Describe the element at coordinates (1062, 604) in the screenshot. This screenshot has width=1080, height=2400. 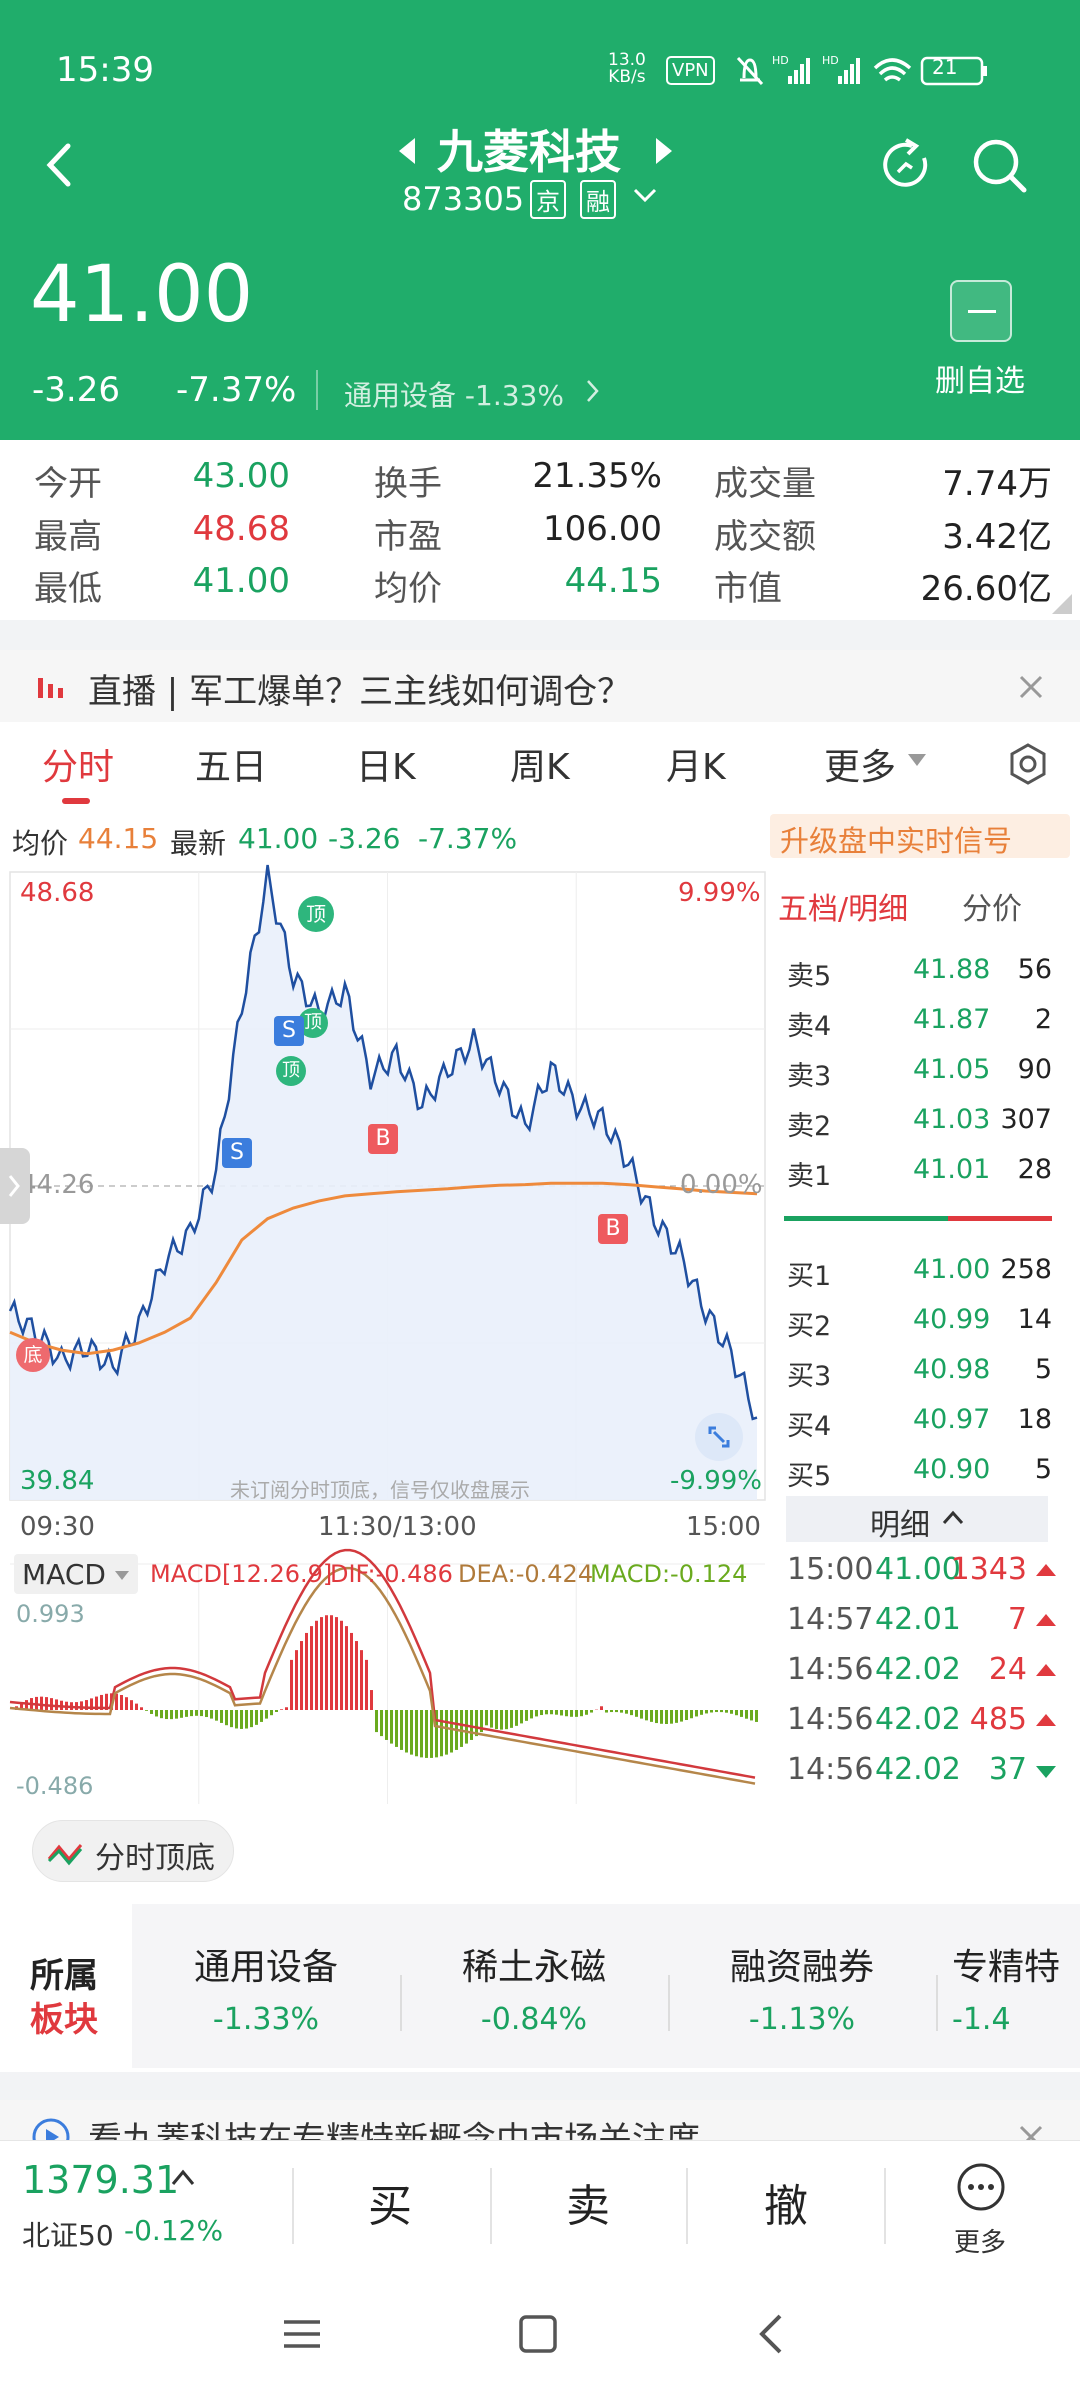
I see `corner-mark-icon` at that location.